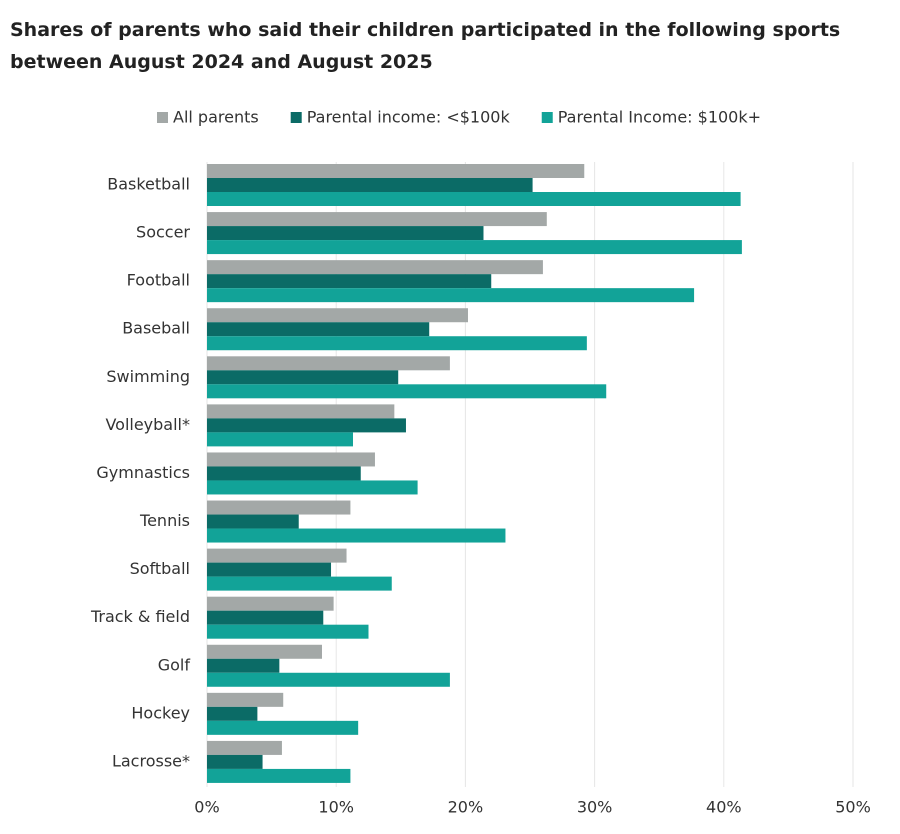 This screenshot has width=900, height=834. What do you see at coordinates (724, 807) in the screenshot?
I see `x-tick-label: 40%` at bounding box center [724, 807].